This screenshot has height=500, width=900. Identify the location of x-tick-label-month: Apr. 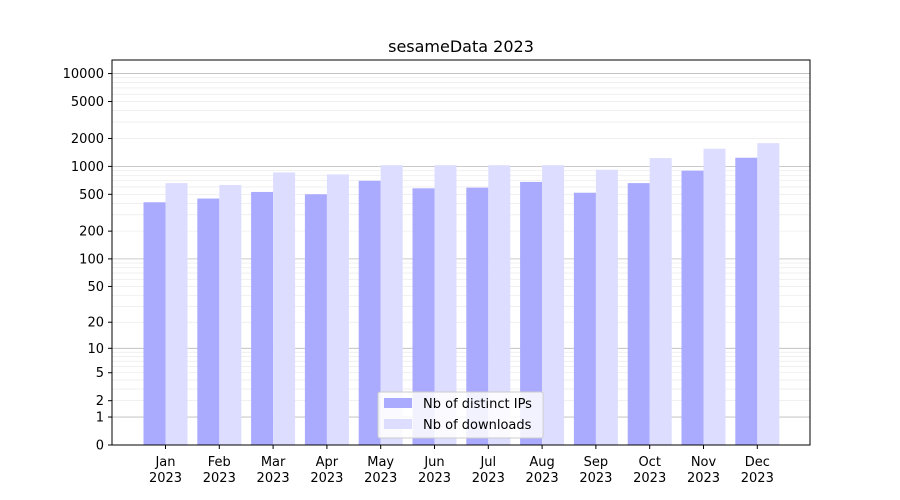
(327, 462).